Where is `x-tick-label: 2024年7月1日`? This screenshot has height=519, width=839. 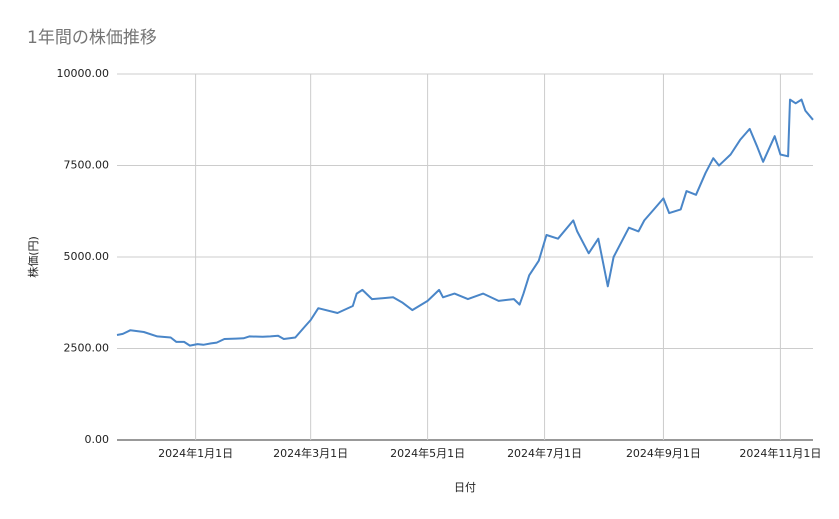 x-tick-label: 2024年7月1日 is located at coordinates (544, 453).